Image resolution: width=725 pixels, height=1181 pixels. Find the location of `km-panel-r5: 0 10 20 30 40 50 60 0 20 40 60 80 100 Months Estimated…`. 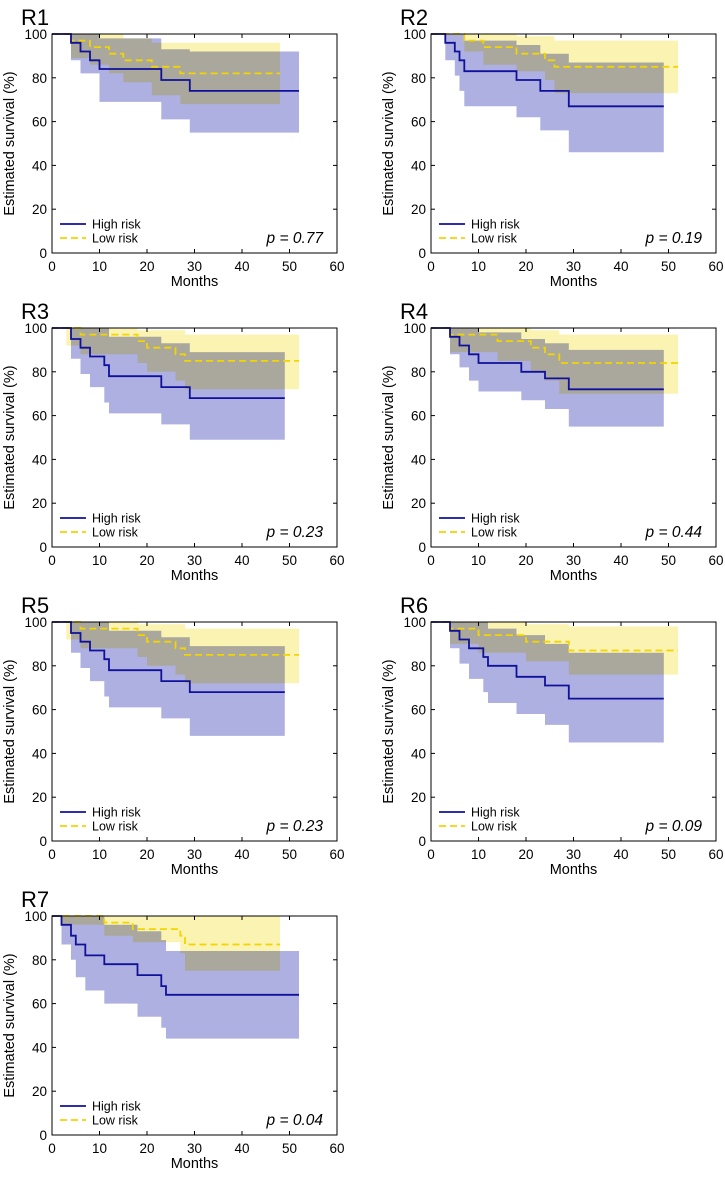

km-panel-r5: 0 10 20 30 40 50 60 0 20 40 60 80 100 Months Estimated… is located at coordinates (173, 735).